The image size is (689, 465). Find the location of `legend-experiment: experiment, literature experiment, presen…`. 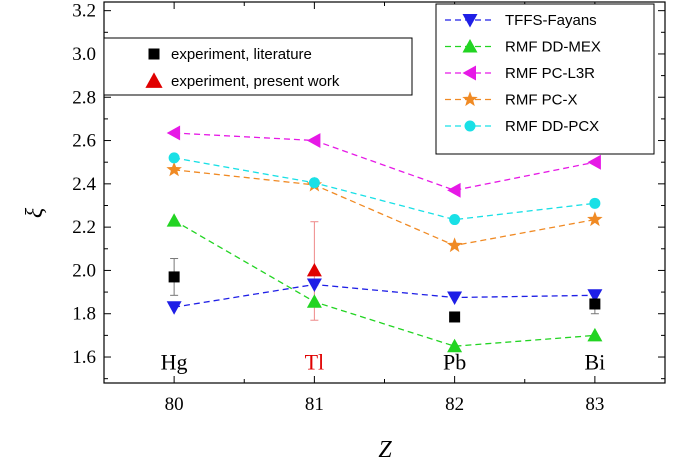

legend-experiment: experiment, literature experiment, presen… is located at coordinates (258, 66).